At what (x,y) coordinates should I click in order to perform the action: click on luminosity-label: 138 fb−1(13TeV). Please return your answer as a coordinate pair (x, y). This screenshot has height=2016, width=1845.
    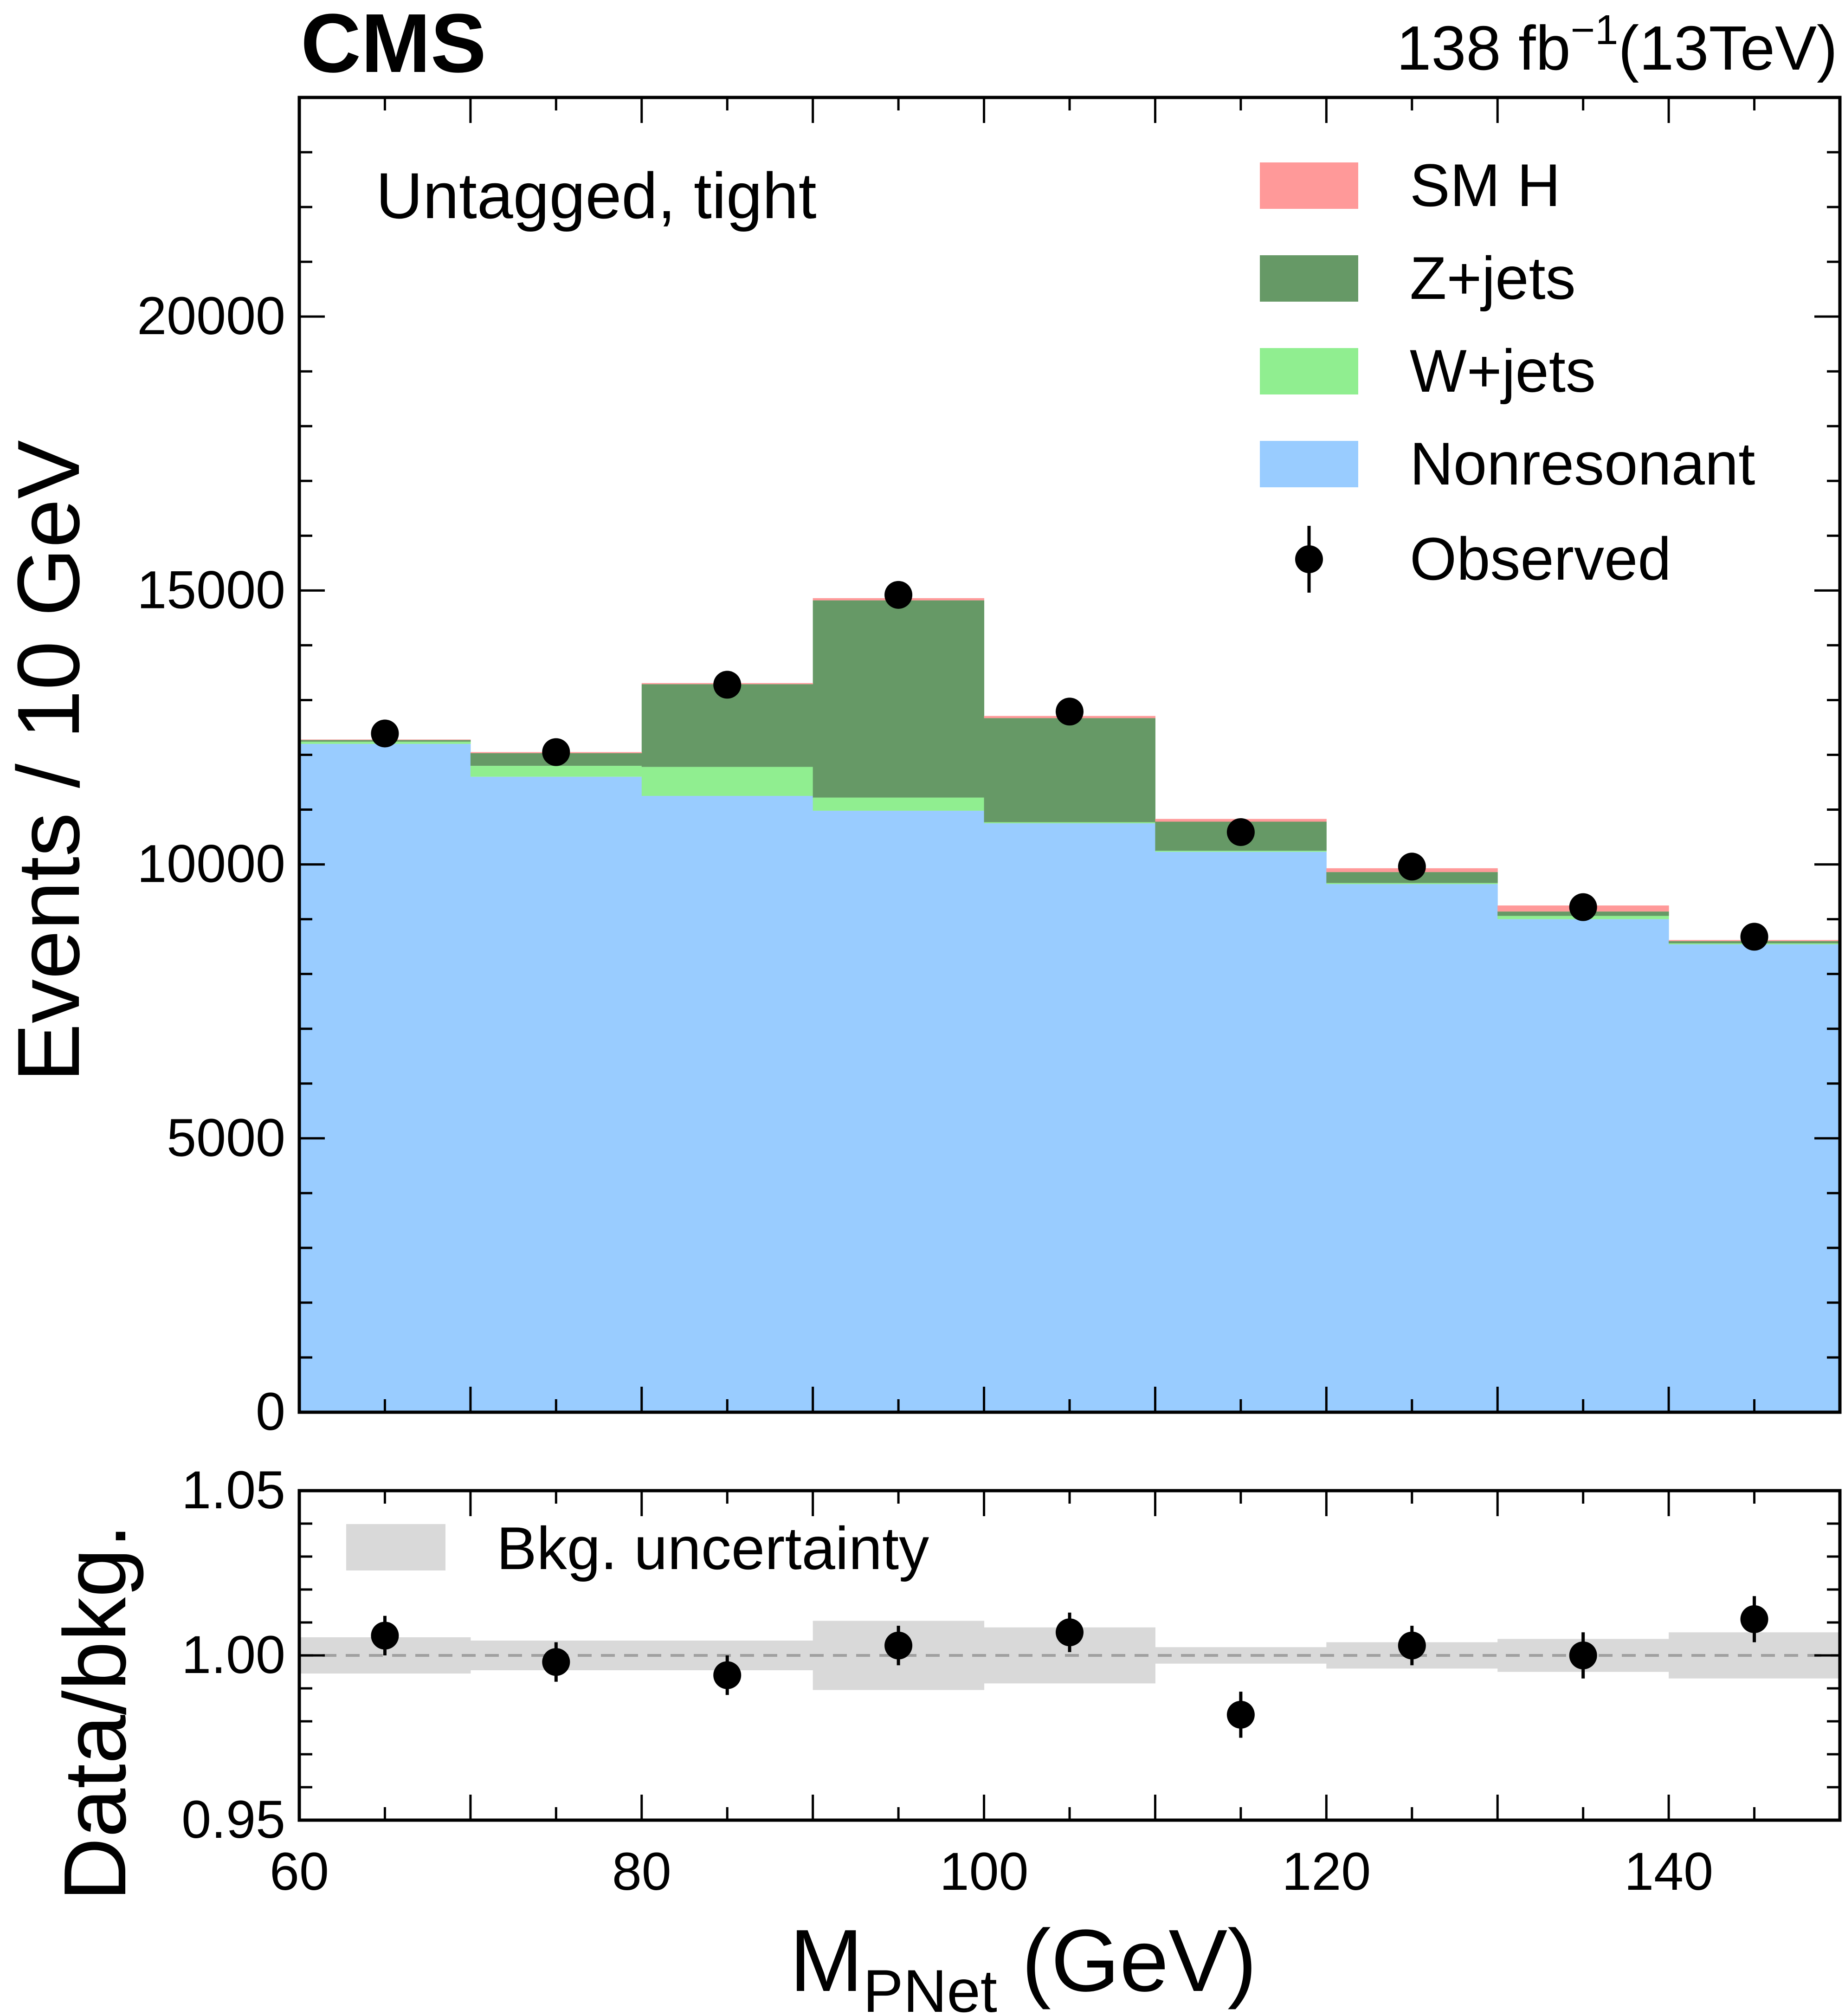
    Looking at the image, I should click on (1617, 45).